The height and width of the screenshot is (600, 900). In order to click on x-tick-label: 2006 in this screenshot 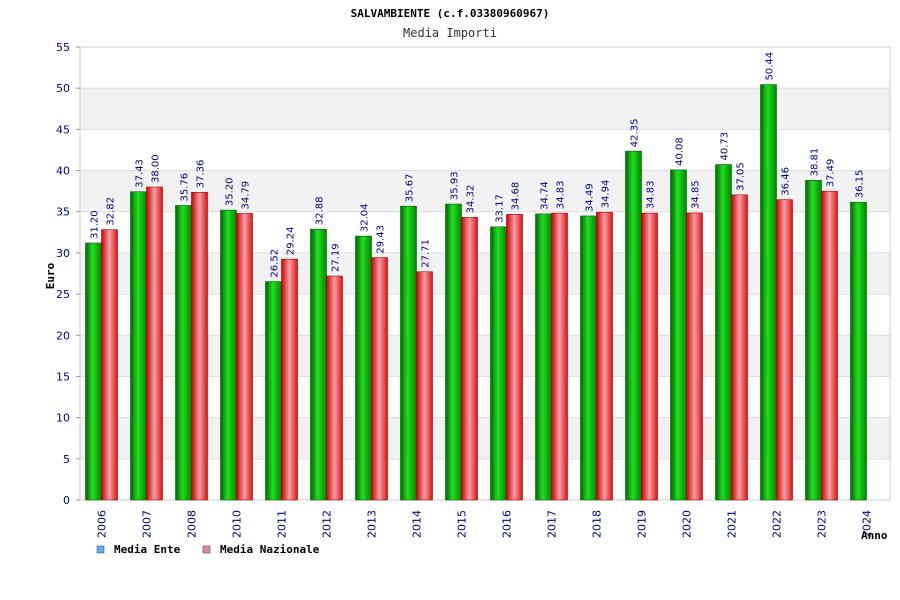, I will do `click(102, 524)`.